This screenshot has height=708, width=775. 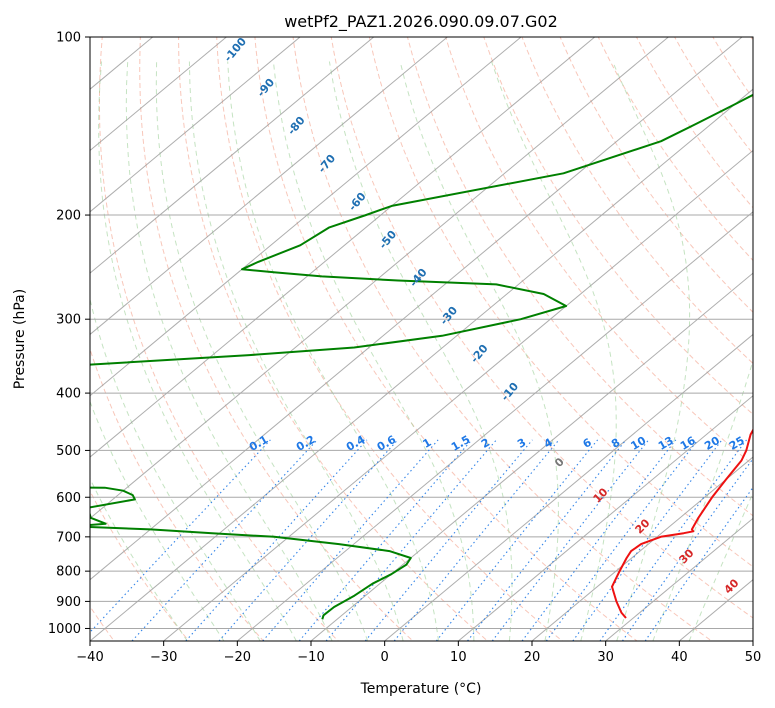 I want to click on temperature-profile-line, so click(x=682, y=523).